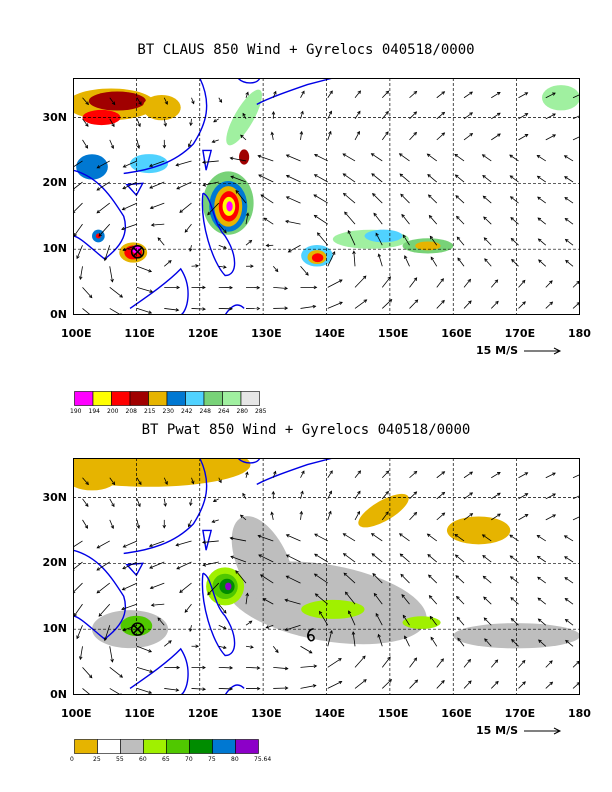 The width and height of the screenshot is (612, 792). What do you see at coordinates (579, 713) in the screenshot?
I see `x-tick-label: 180` at bounding box center [579, 713].